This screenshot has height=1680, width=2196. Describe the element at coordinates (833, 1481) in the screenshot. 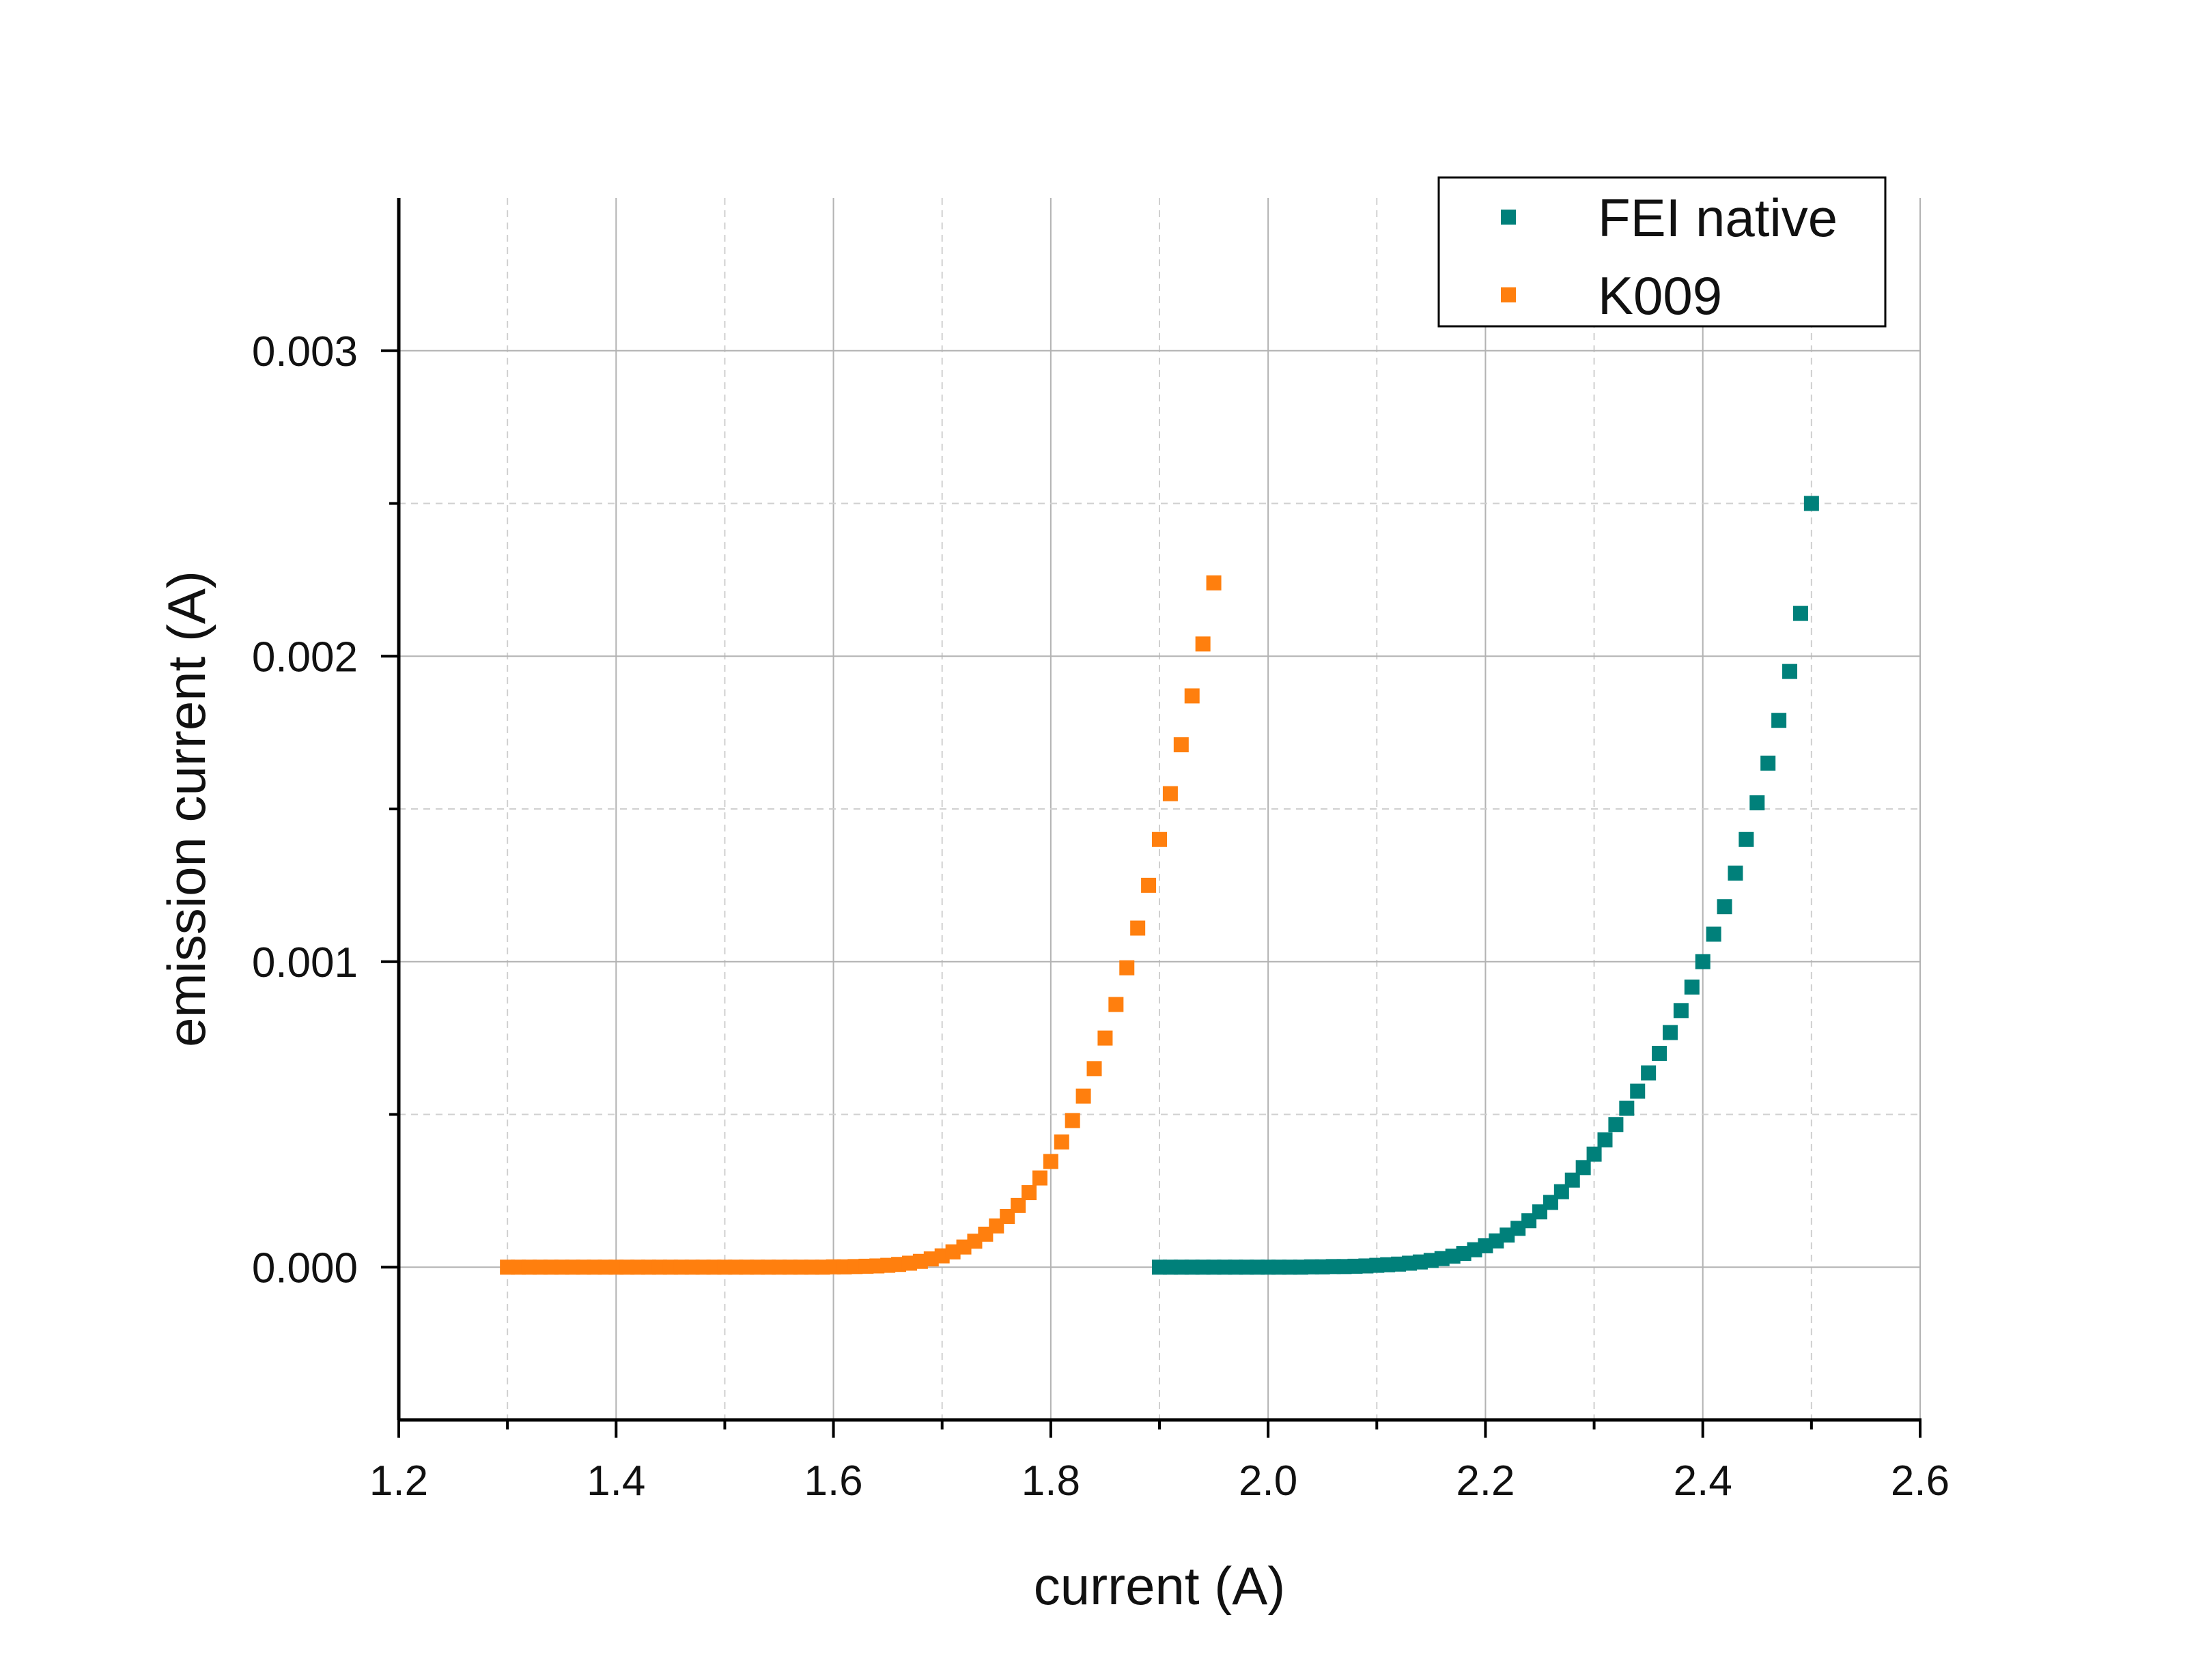

I see `x-tick-label: 1.6` at that location.